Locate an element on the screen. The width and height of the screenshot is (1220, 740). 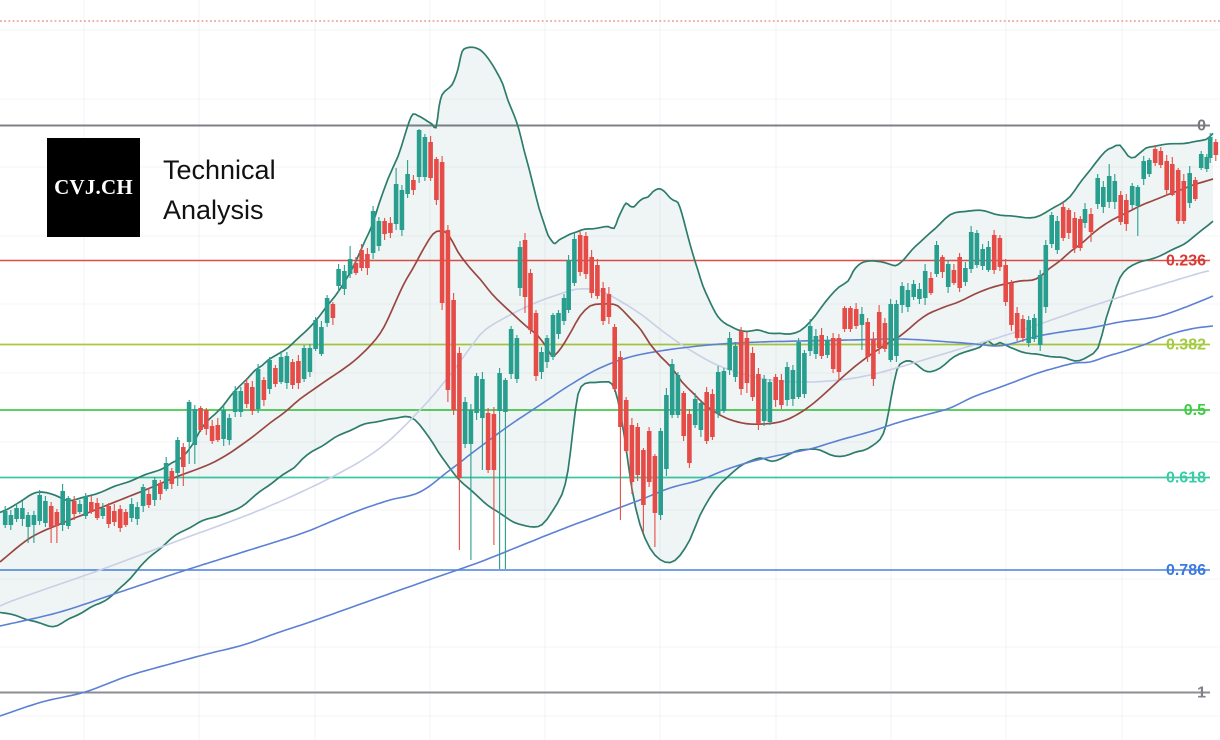
svg-text: 0 is located at coordinates (1201, 126).